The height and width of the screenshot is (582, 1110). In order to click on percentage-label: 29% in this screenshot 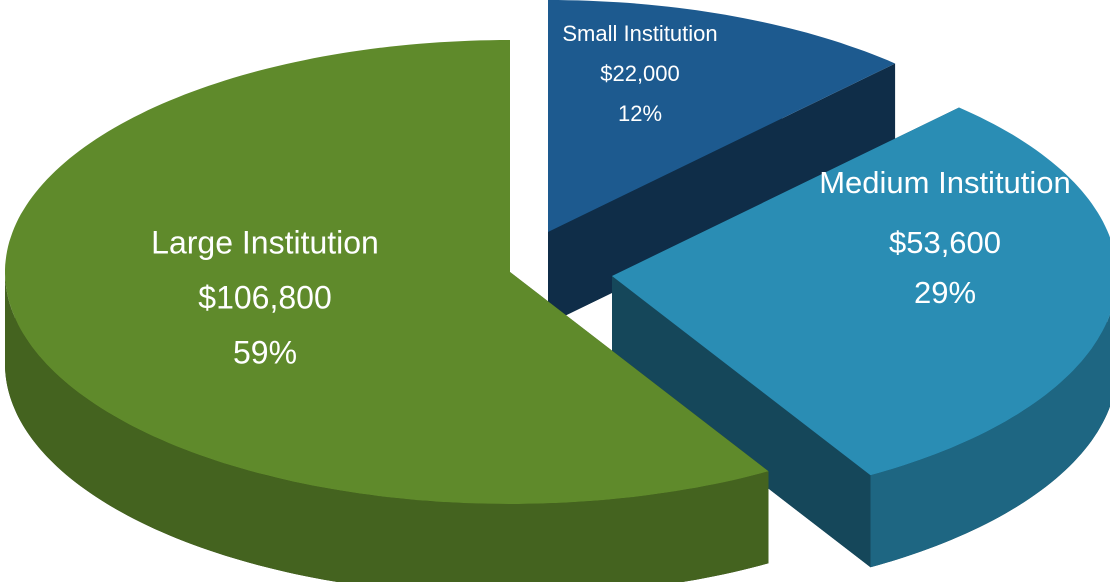, I will do `click(945, 292)`.